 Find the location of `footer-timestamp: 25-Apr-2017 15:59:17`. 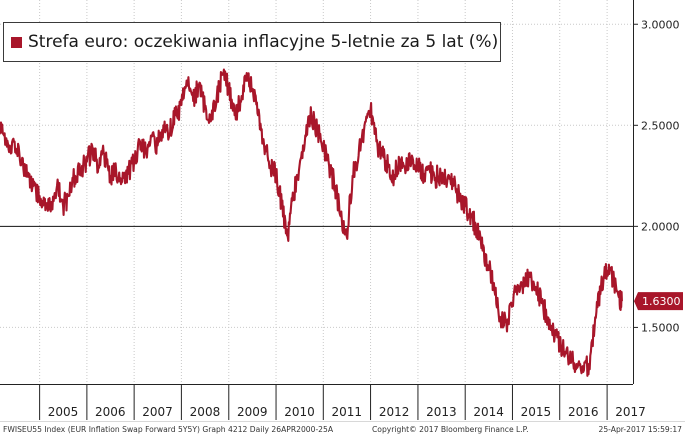

footer-timestamp: 25-Apr-2017 15:59:17 is located at coordinates (640, 429).